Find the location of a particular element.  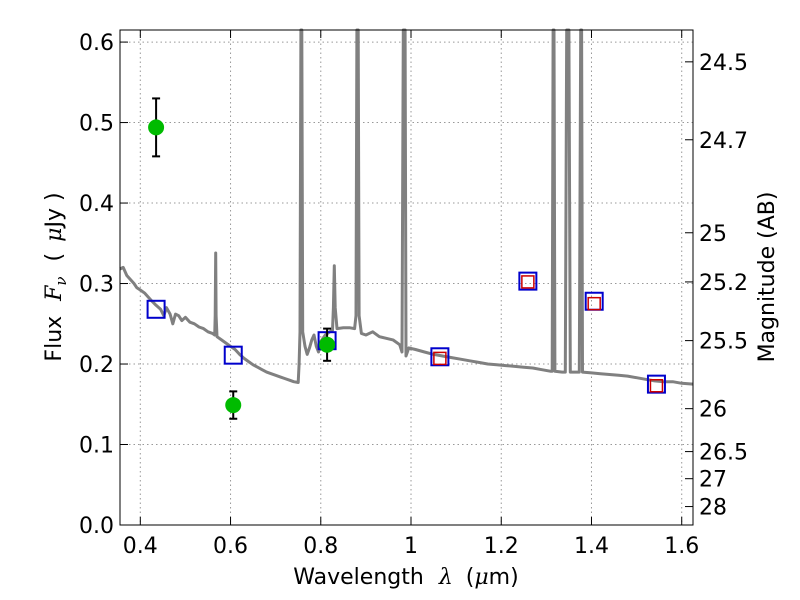

x-tick-label: 1.6 is located at coordinates (681, 546).